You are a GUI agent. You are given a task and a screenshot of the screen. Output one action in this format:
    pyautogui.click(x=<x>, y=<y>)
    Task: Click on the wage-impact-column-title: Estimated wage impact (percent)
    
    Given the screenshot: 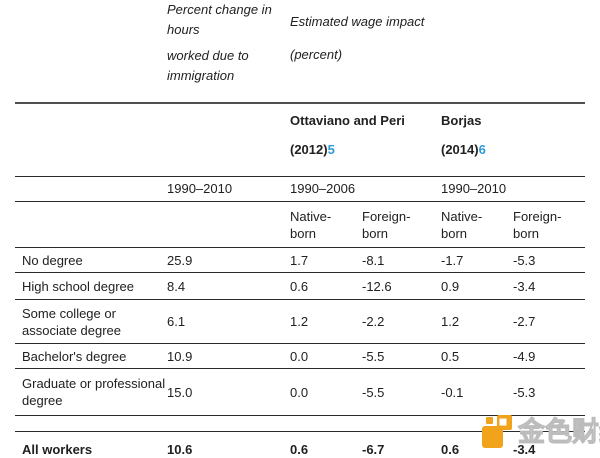 What is the action you would take?
    pyautogui.click(x=434, y=51)
    